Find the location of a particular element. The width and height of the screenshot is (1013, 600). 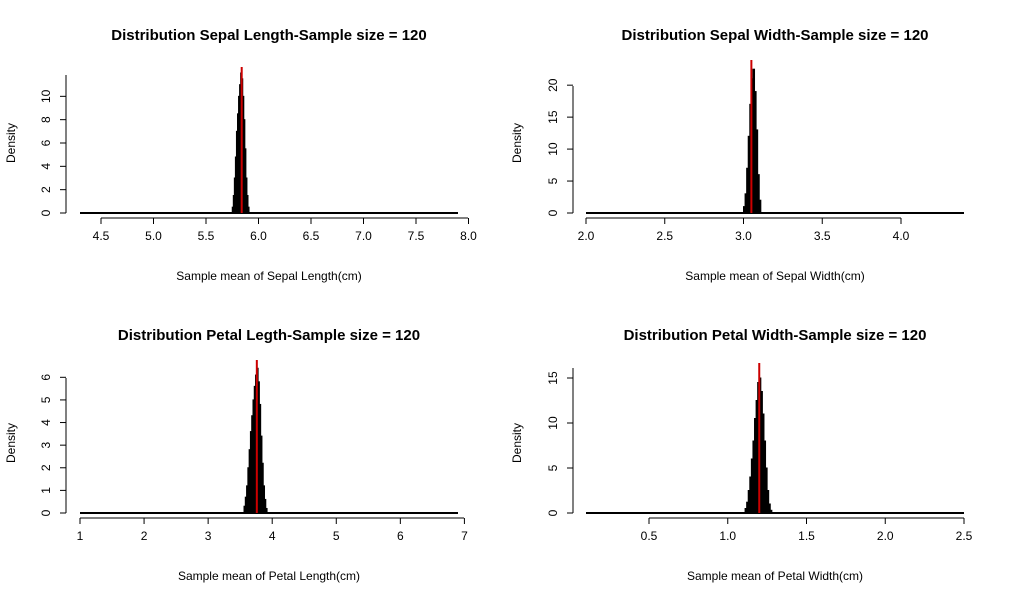

x-tick-label: 2 is located at coordinates (144, 536).